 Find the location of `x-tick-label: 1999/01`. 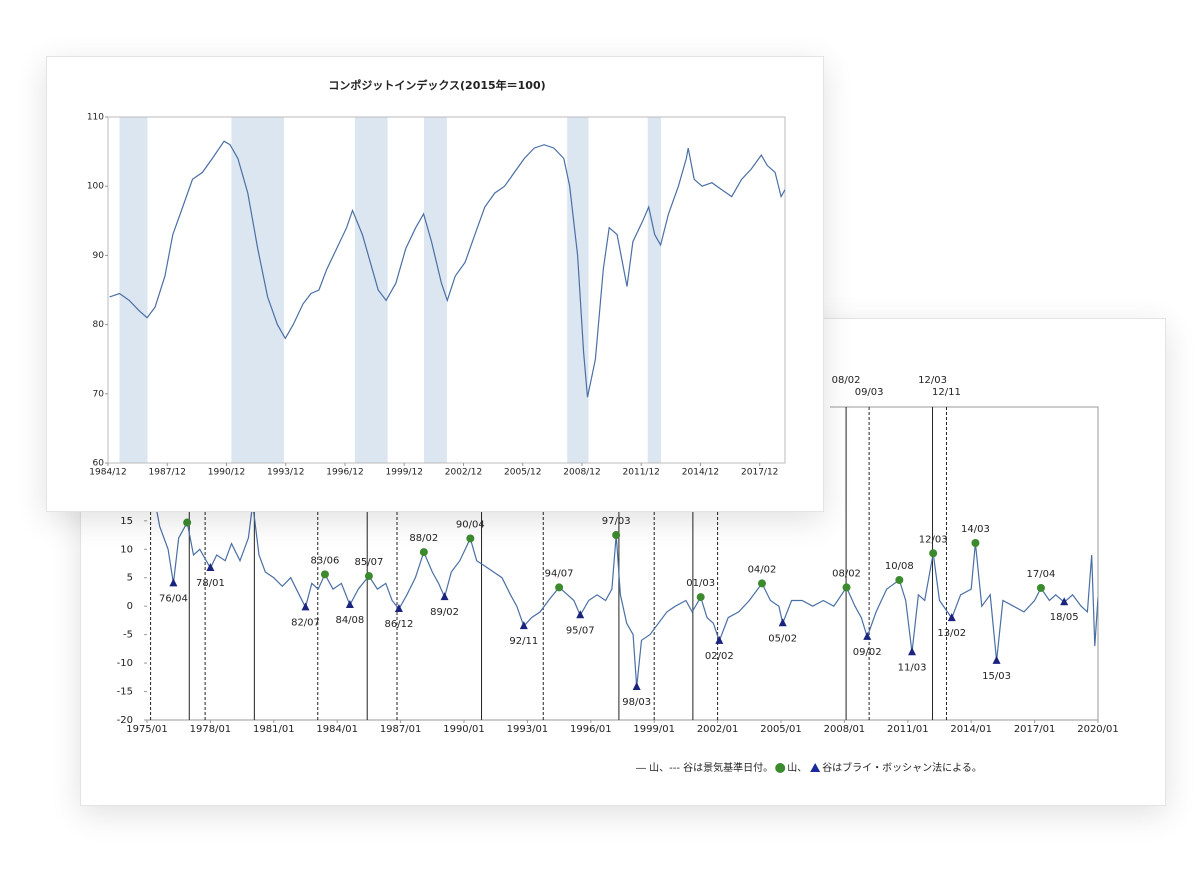

x-tick-label: 1999/01 is located at coordinates (654, 729).